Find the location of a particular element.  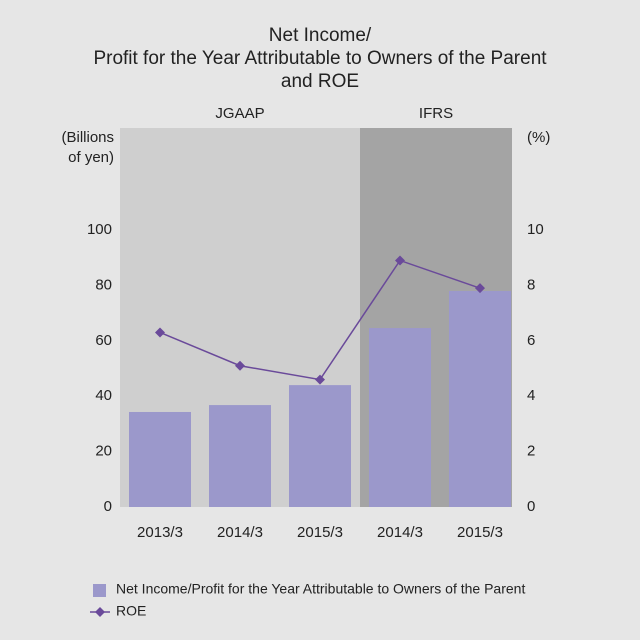

y2-tick-label: 4 is located at coordinates (531, 395).